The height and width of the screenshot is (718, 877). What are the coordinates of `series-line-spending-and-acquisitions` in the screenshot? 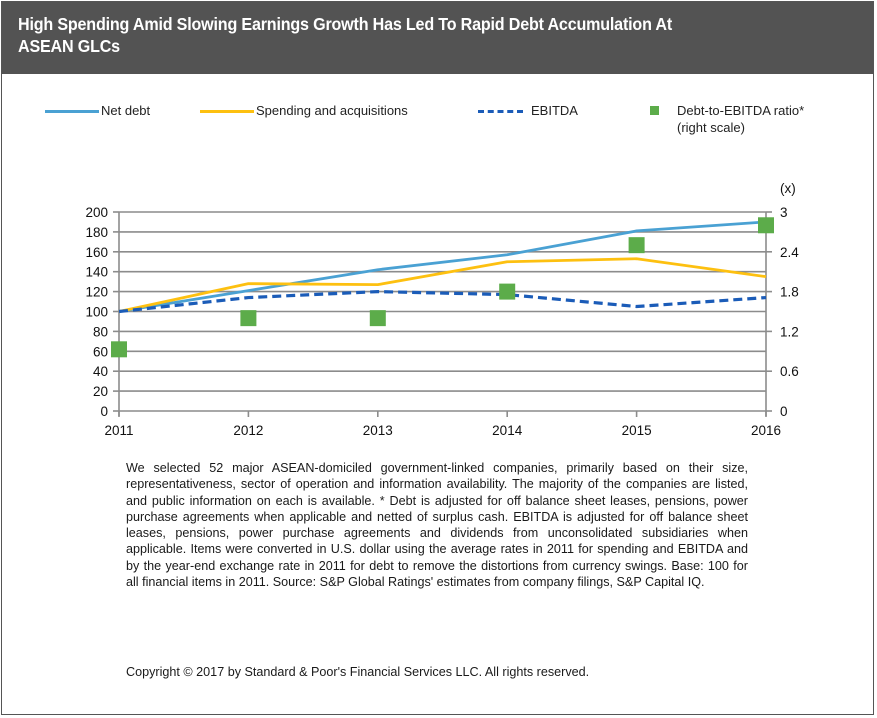 It's located at (442, 285).